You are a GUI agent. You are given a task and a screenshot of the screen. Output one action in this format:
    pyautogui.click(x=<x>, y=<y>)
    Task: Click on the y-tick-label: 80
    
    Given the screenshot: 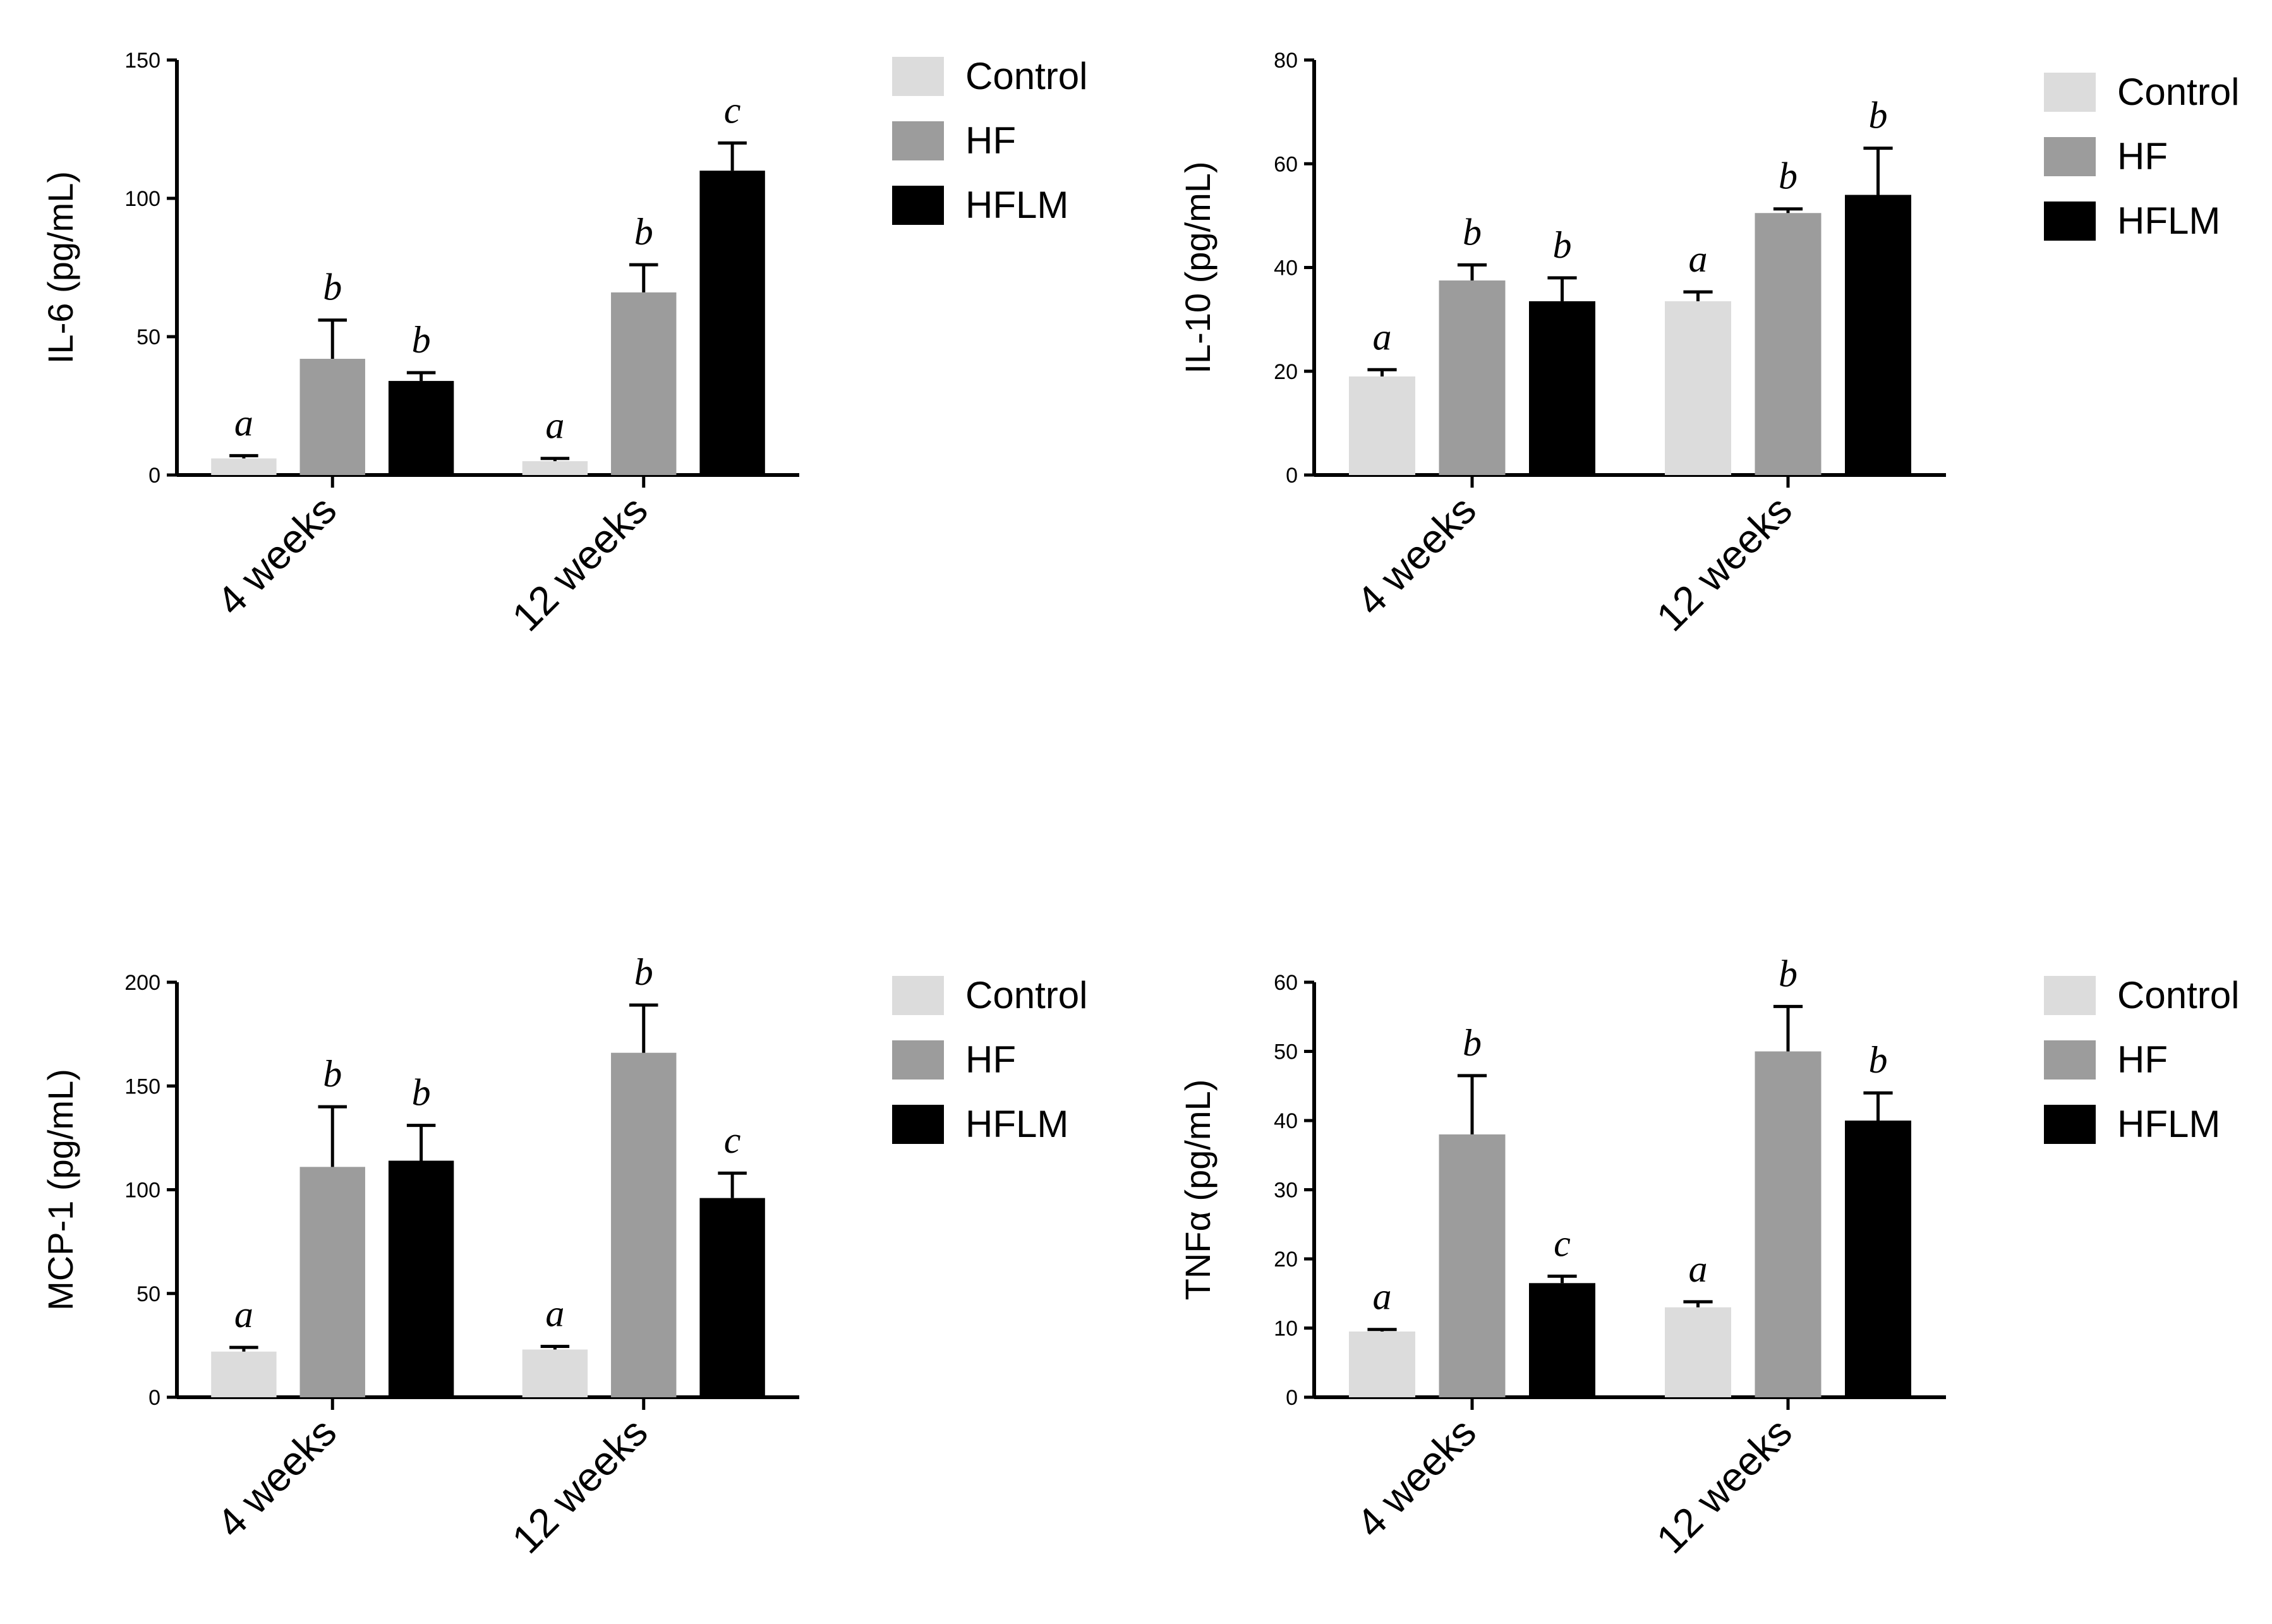 What is the action you would take?
    pyautogui.click(x=1286, y=61)
    